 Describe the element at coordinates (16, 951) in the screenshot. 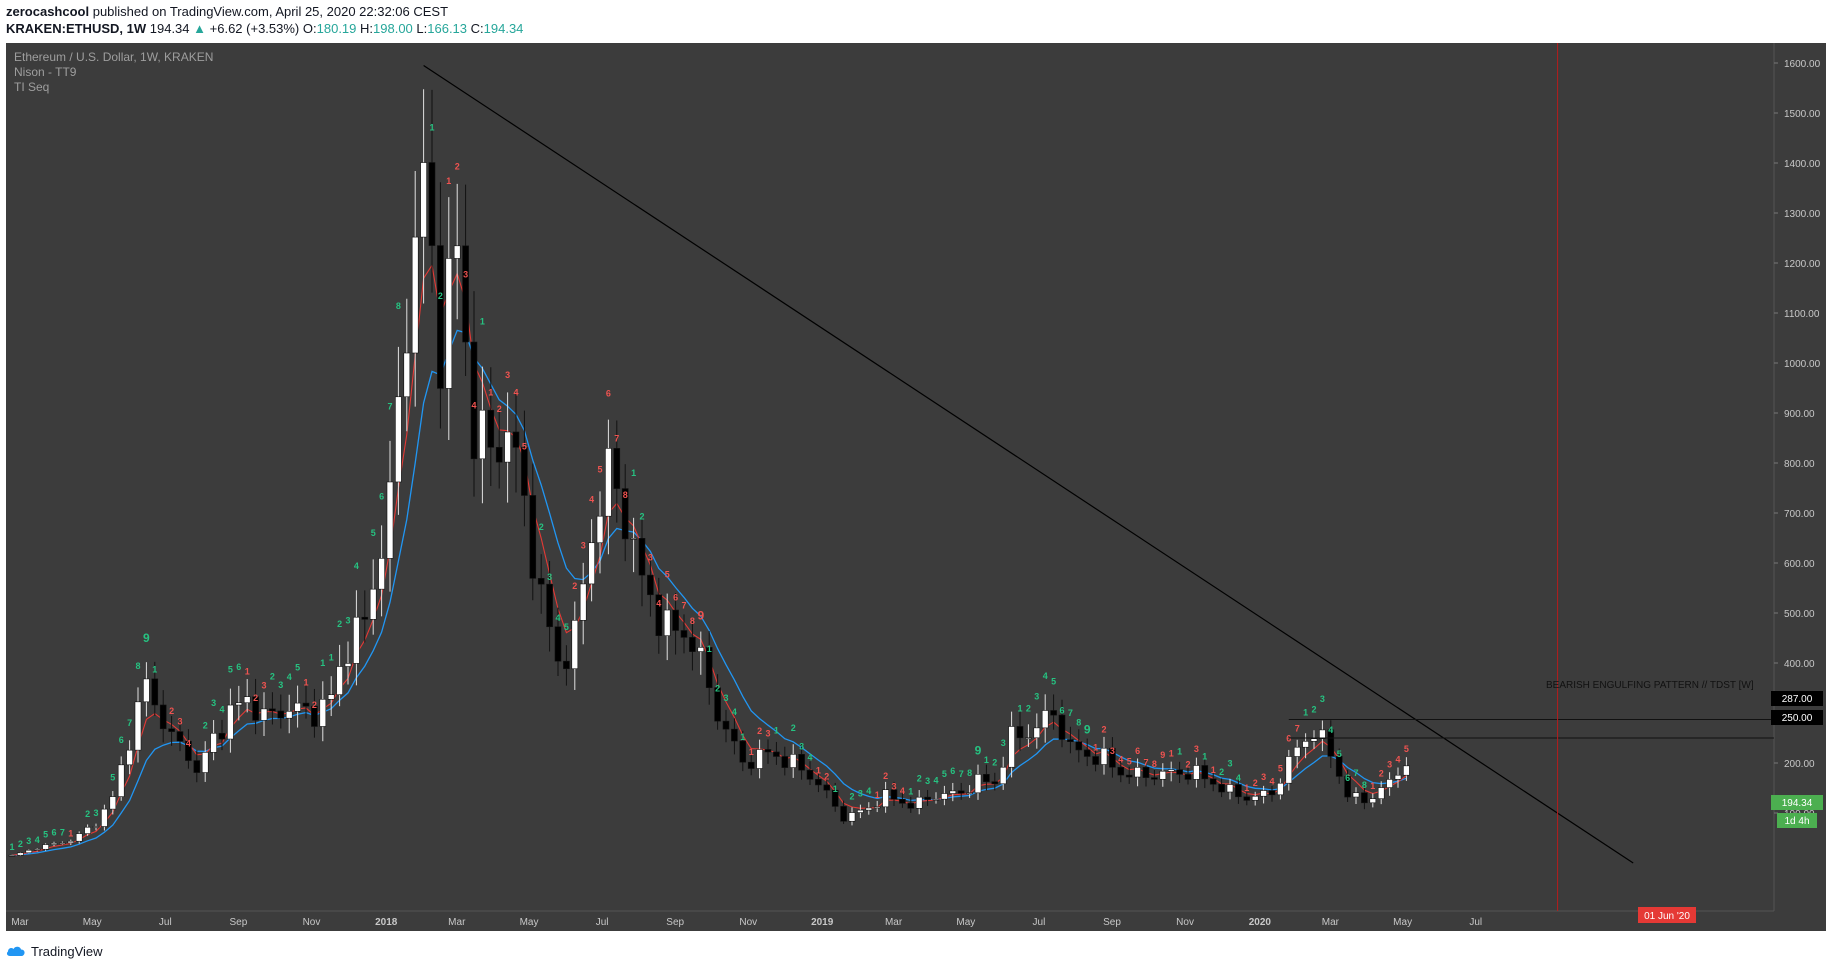

I see `tradingview-cloud-icon` at that location.